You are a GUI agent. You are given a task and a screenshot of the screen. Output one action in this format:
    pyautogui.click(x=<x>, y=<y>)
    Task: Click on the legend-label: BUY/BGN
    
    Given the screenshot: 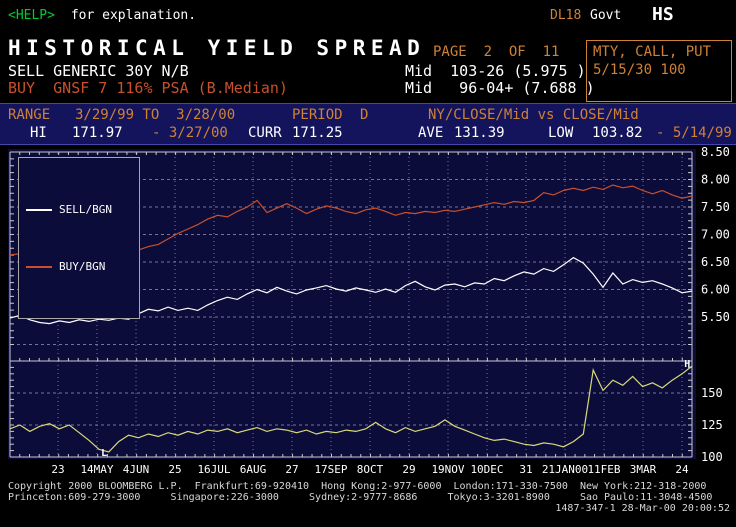 What is the action you would take?
    pyautogui.click(x=82, y=266)
    